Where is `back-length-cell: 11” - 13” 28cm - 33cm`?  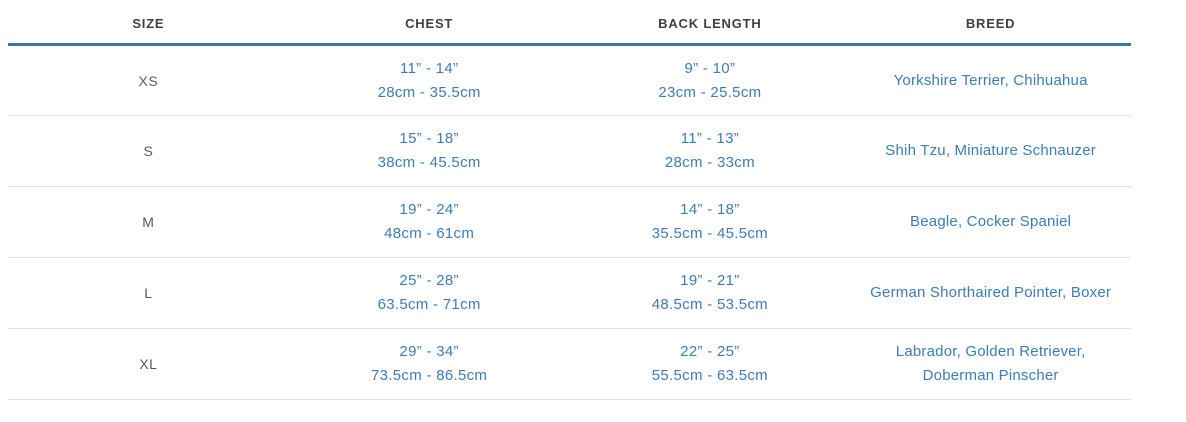 back-length-cell: 11” - 13” 28cm - 33cm is located at coordinates (710, 151).